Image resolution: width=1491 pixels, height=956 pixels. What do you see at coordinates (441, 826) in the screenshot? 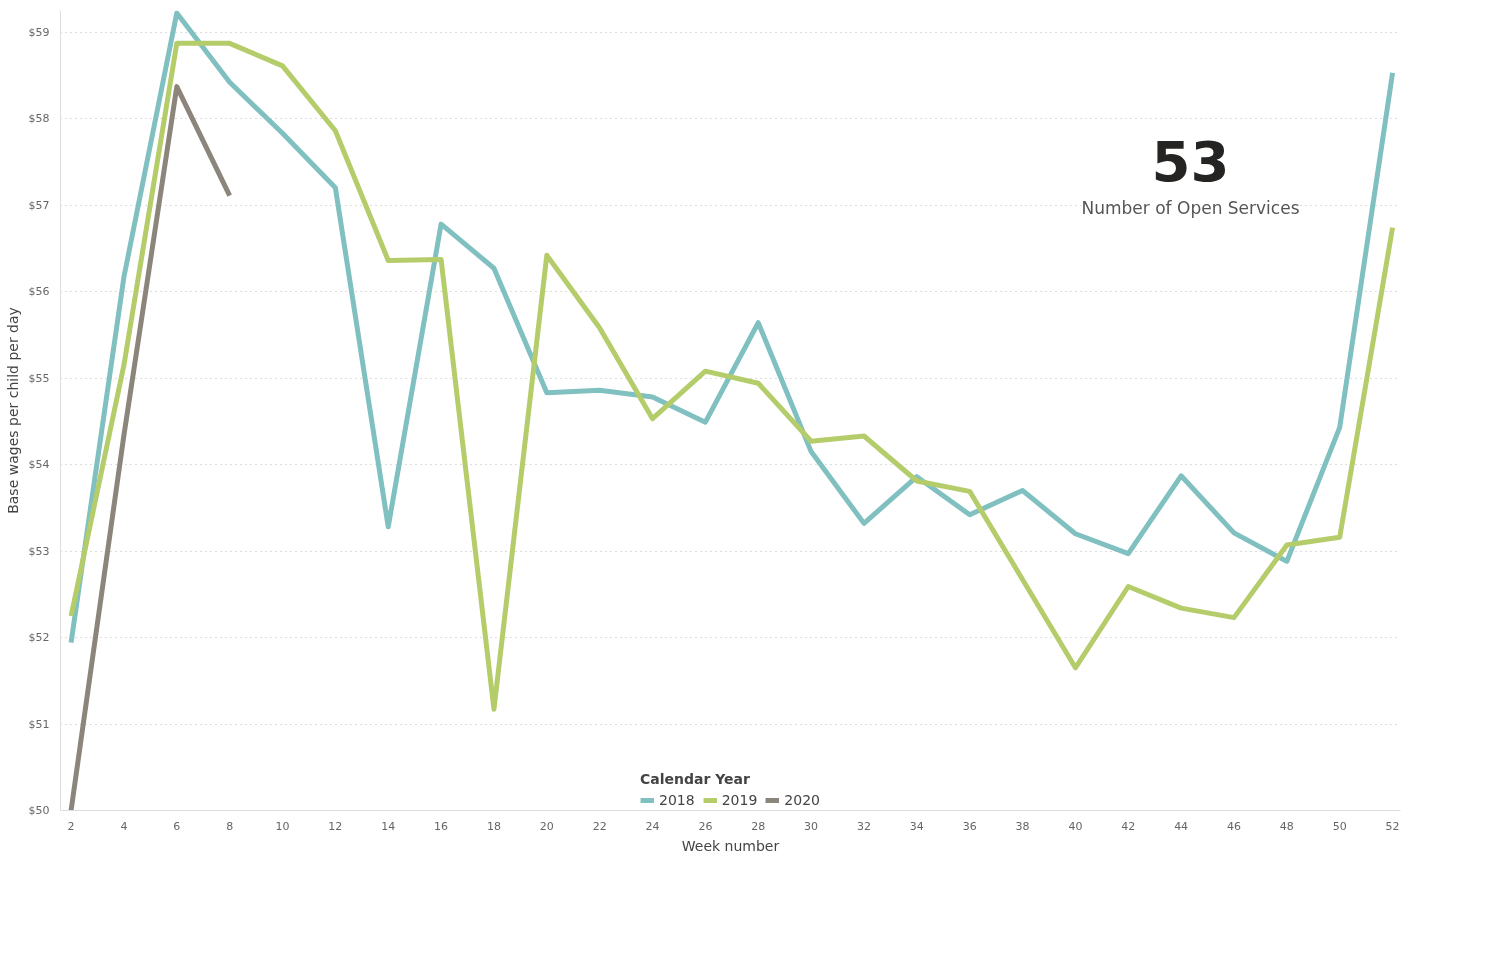
I see `x-tick-label: 16` at bounding box center [441, 826].